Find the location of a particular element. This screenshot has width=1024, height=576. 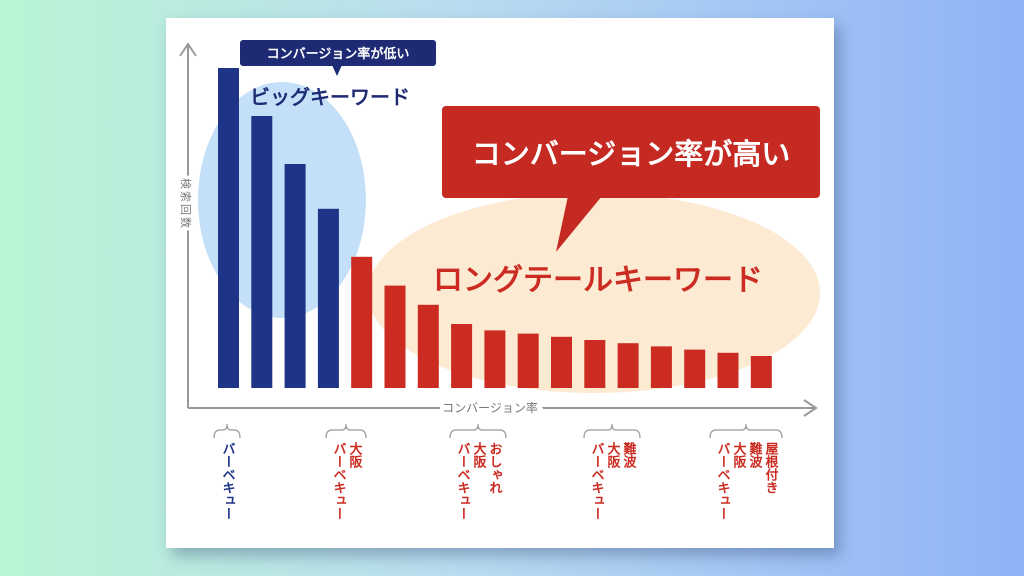

high-cvr-callout-box is located at coordinates (631, 152).